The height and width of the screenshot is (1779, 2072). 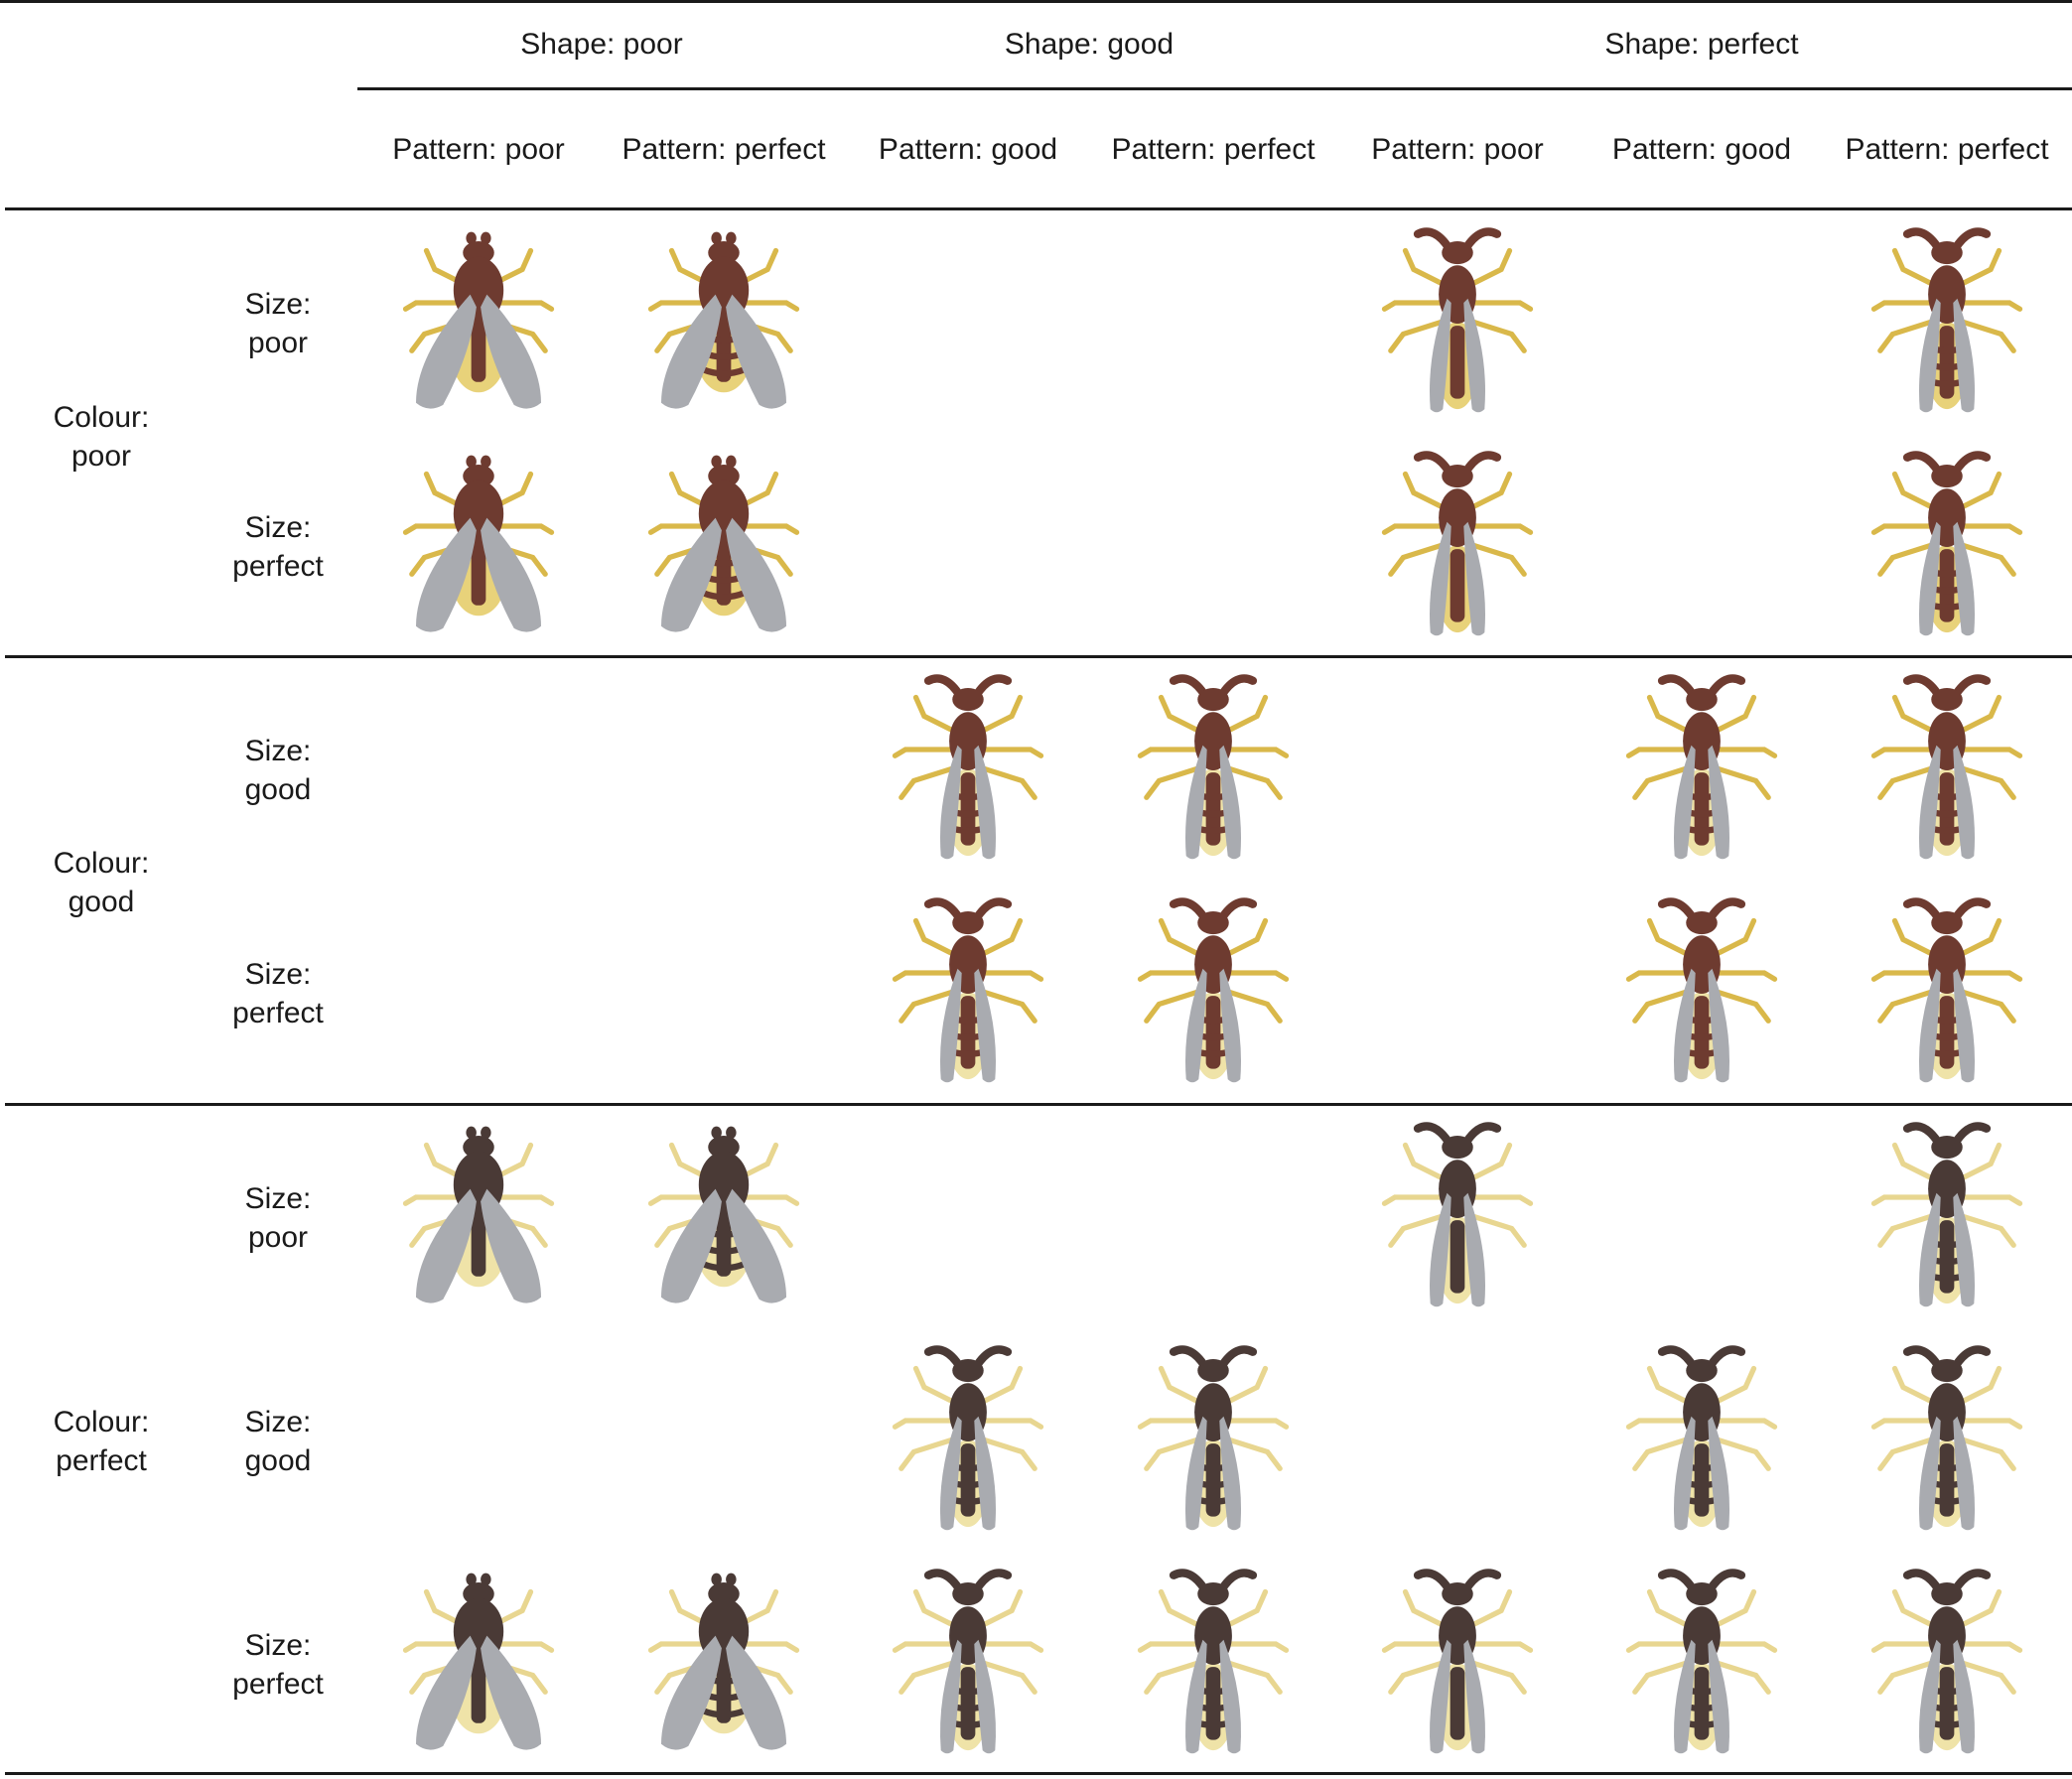 I want to click on shape-header-good: Shape: good, so click(x=1089, y=44).